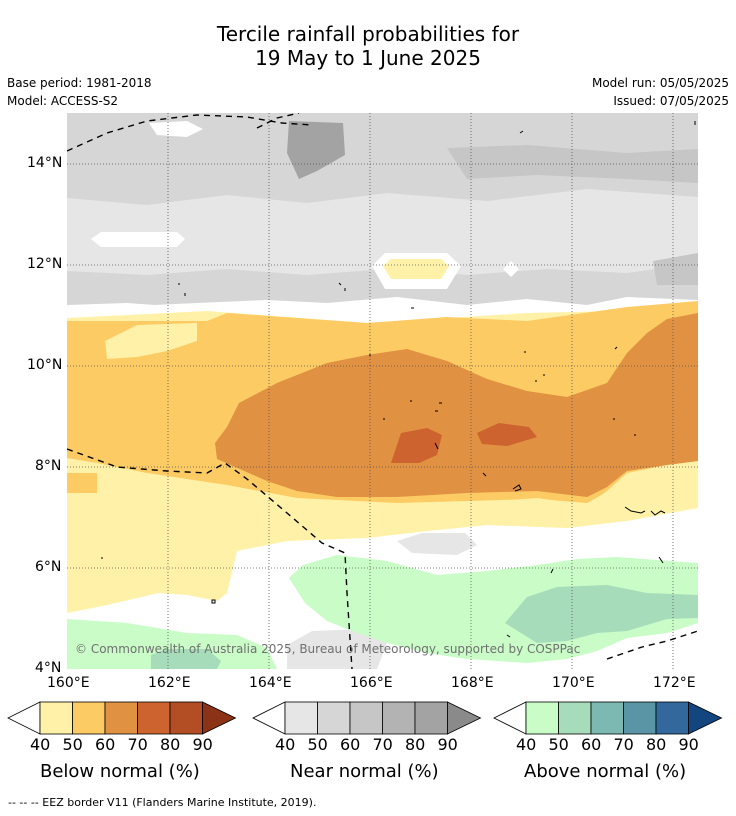 Image resolution: width=736 pixels, height=816 pixels. I want to click on colorbar-above-normal, so click(608, 718).